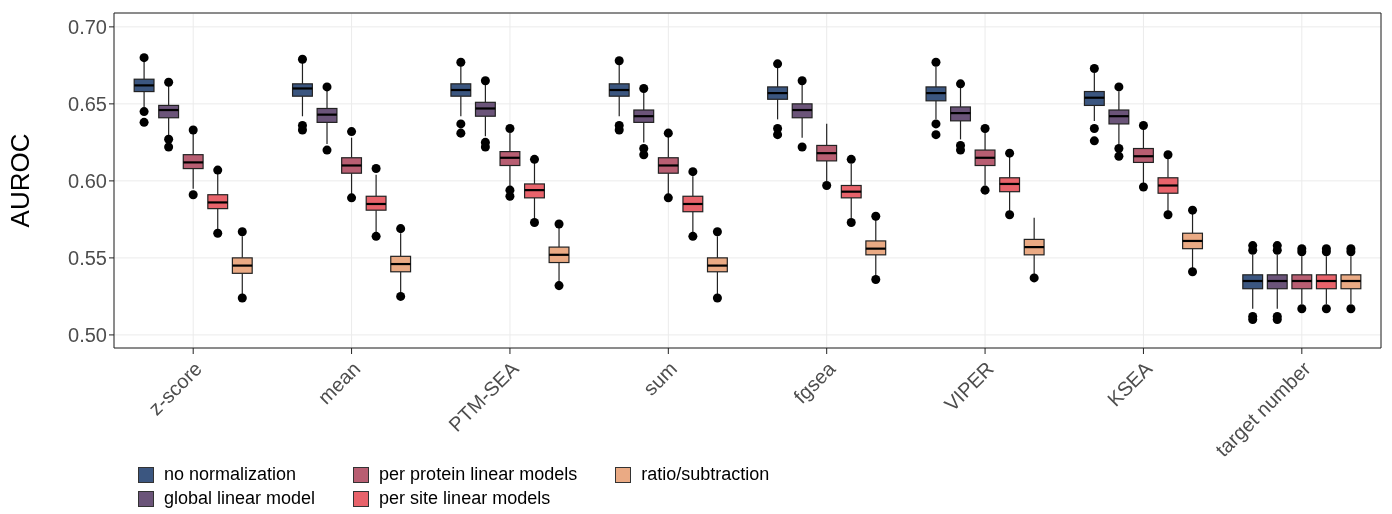  What do you see at coordinates (87, 180) in the screenshot?
I see `y-tick-label: 0.60` at bounding box center [87, 180].